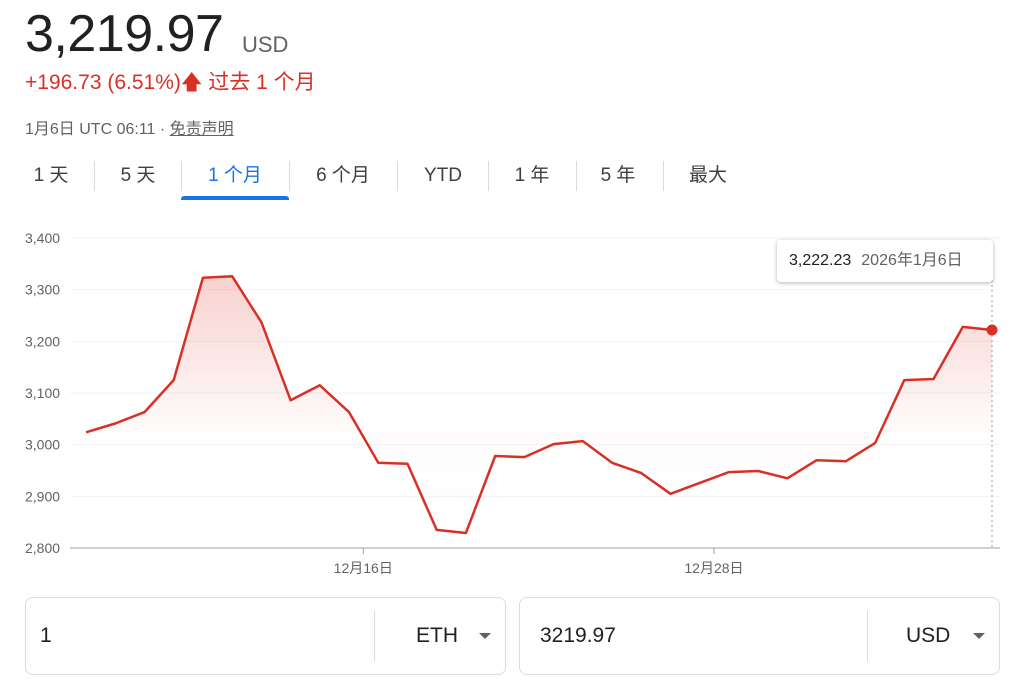 The width and height of the screenshot is (1024, 693). Describe the element at coordinates (124, 34) in the screenshot. I see `price: 3,219.97` at that location.